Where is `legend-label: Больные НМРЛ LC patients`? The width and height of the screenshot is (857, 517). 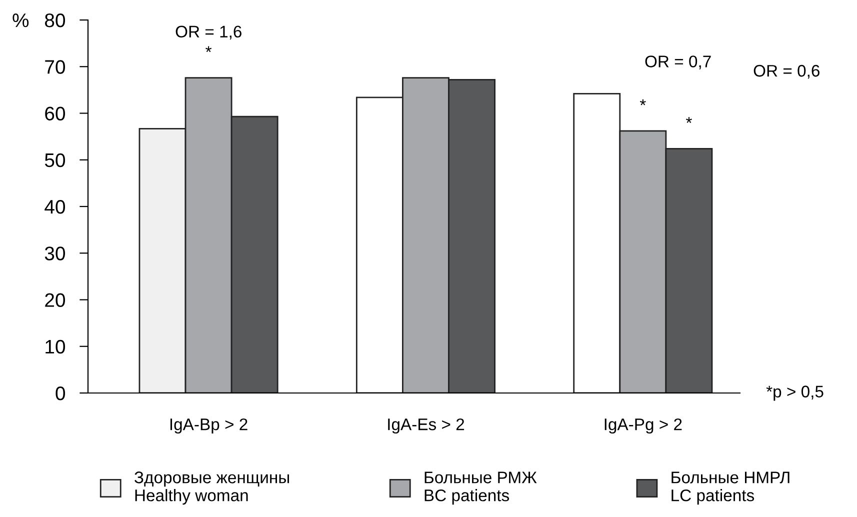
legend-label: Больные НМРЛ LC patients is located at coordinates (731, 488).